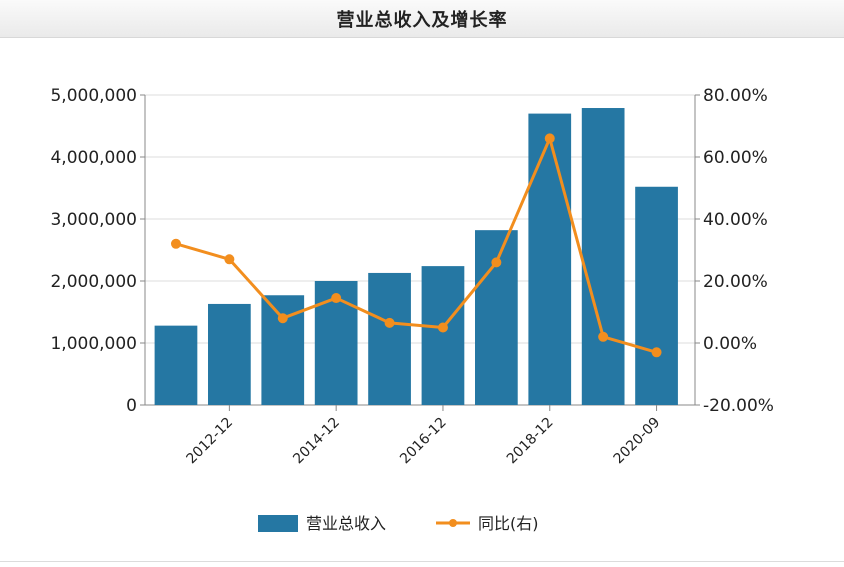  I want to click on x-tick-label: 2020-09, so click(637, 441).